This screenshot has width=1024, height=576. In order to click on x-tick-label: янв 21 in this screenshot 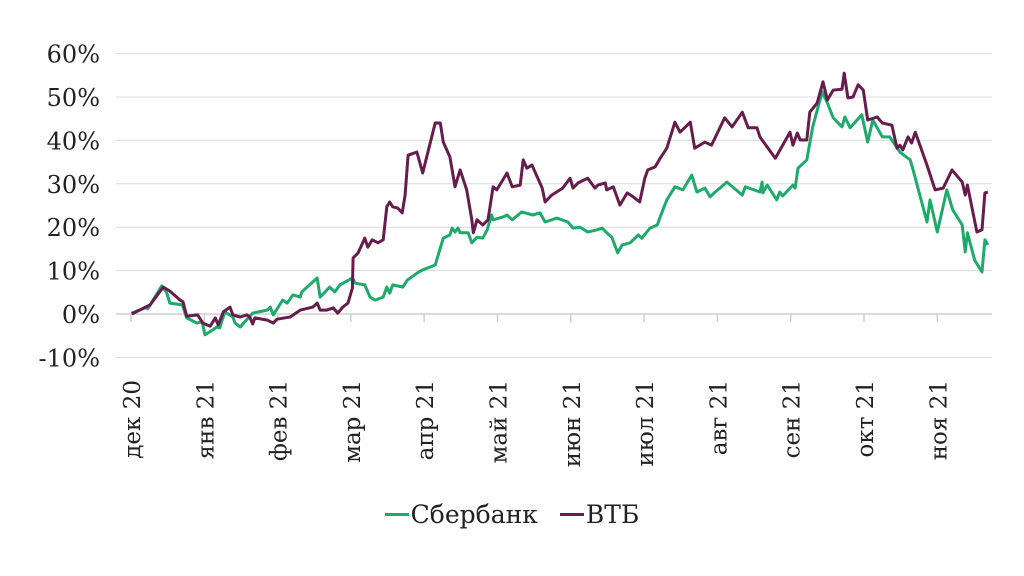, I will do `click(206, 419)`.